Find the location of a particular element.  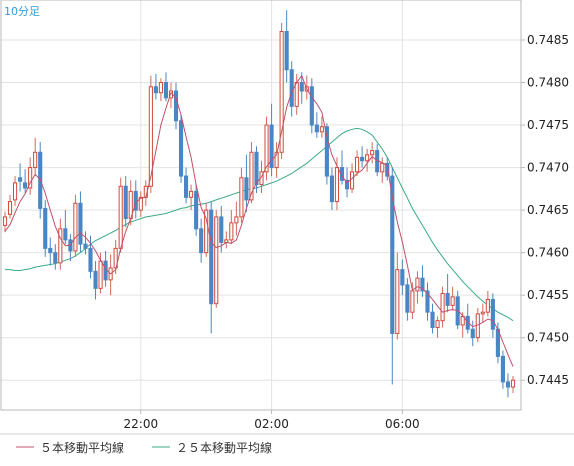

y-tick-label: 0.7450 is located at coordinates (548, 338).